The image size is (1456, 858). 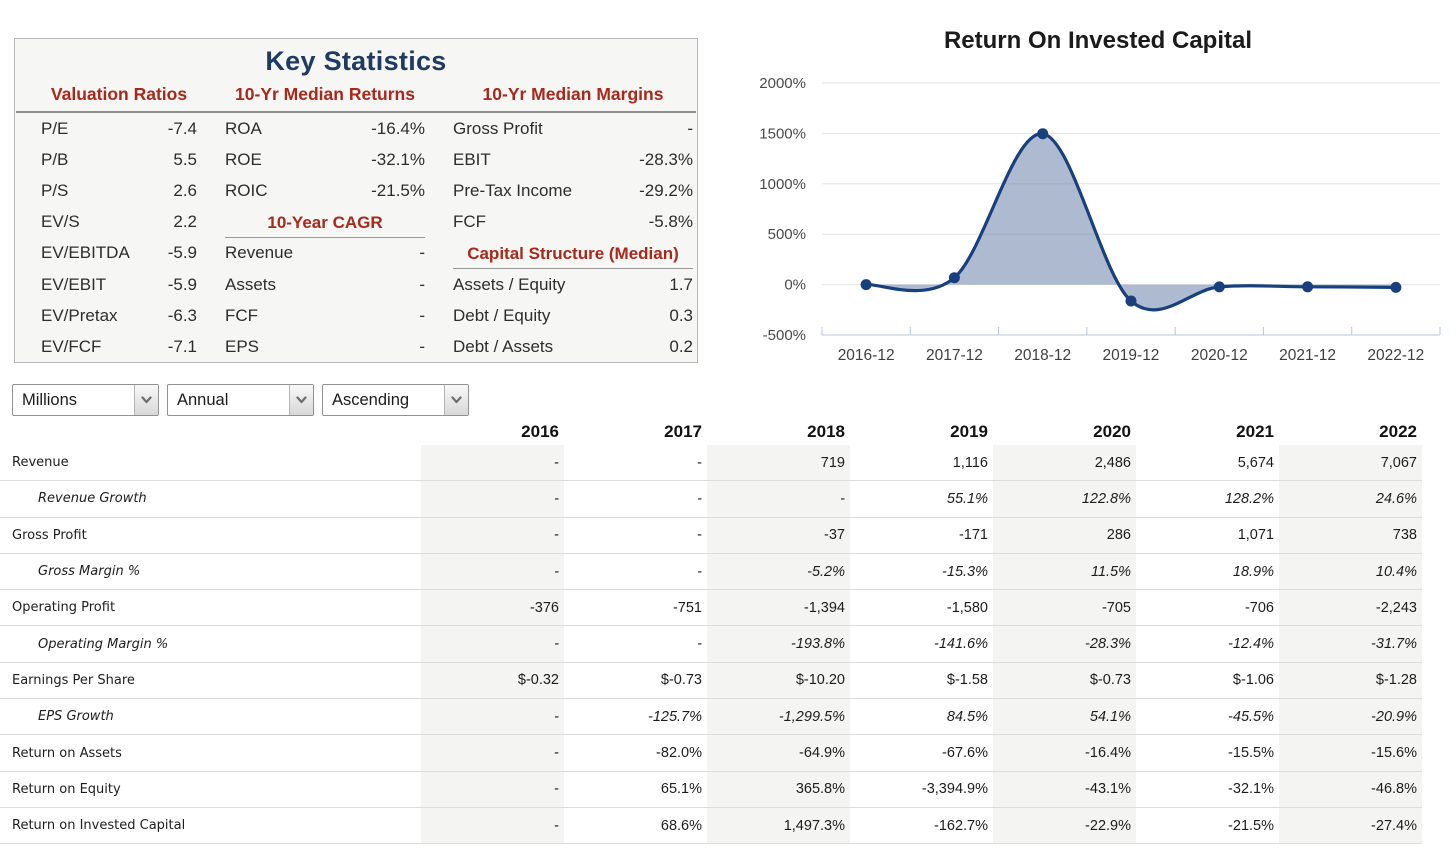 What do you see at coordinates (1350, 644) in the screenshot?
I see `cell-value: -31.7%` at bounding box center [1350, 644].